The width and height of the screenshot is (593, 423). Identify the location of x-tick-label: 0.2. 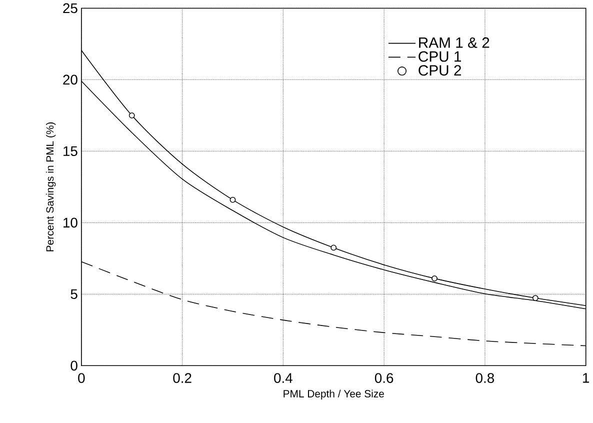
(182, 377).